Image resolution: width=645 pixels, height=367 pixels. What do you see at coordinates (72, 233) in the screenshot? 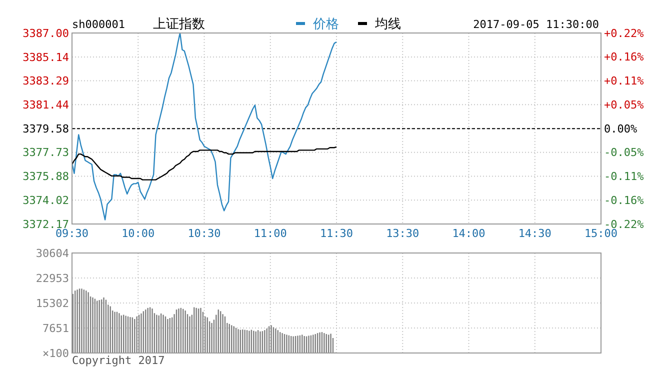
I see `x-tick-label: 09:30` at bounding box center [72, 233].